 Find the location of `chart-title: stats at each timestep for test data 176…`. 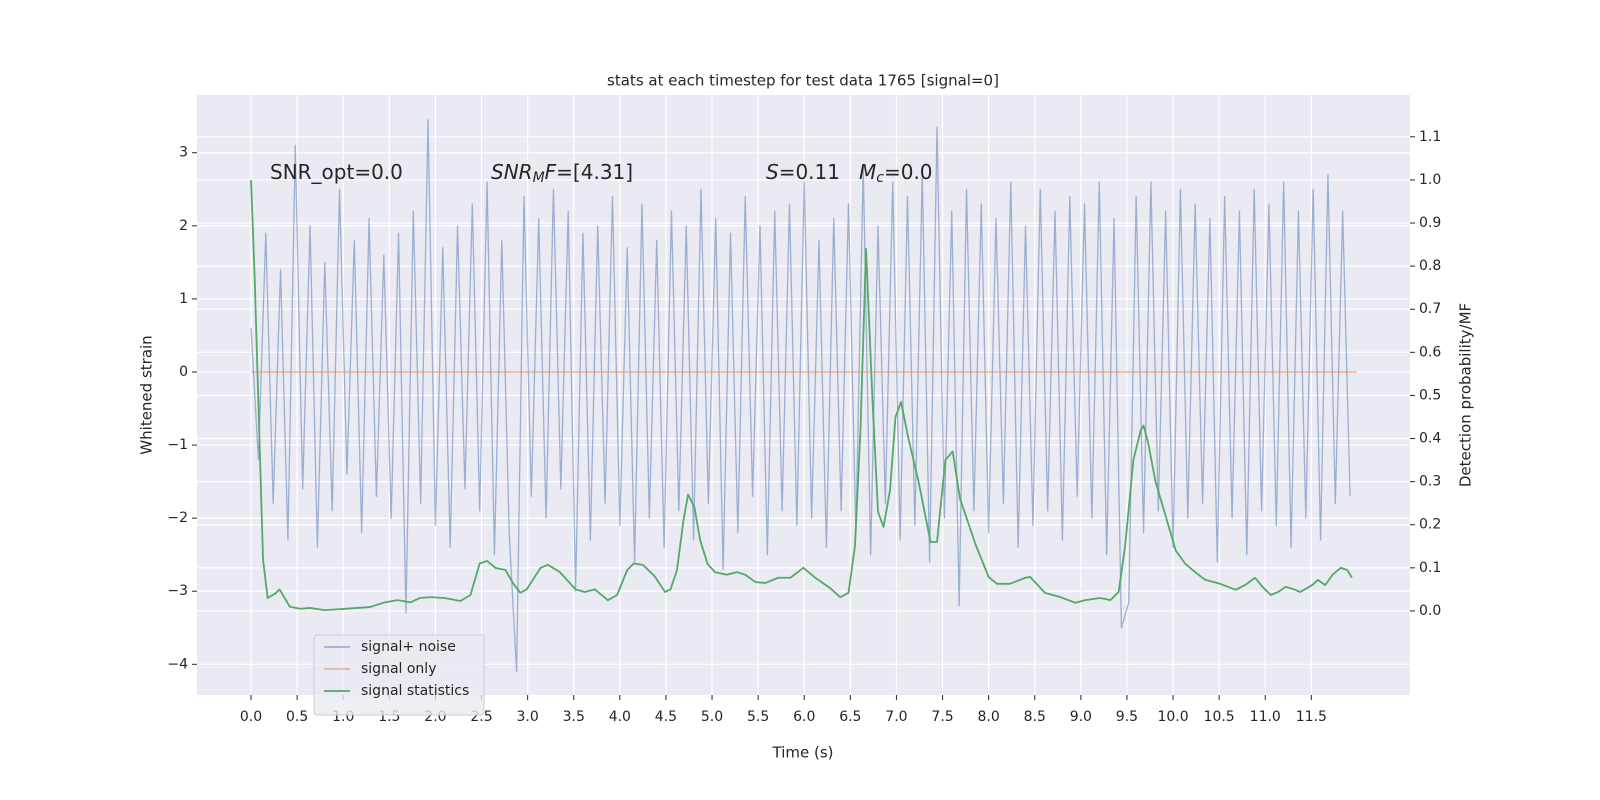

chart-title: stats at each timestep for test data 176… is located at coordinates (803, 81).